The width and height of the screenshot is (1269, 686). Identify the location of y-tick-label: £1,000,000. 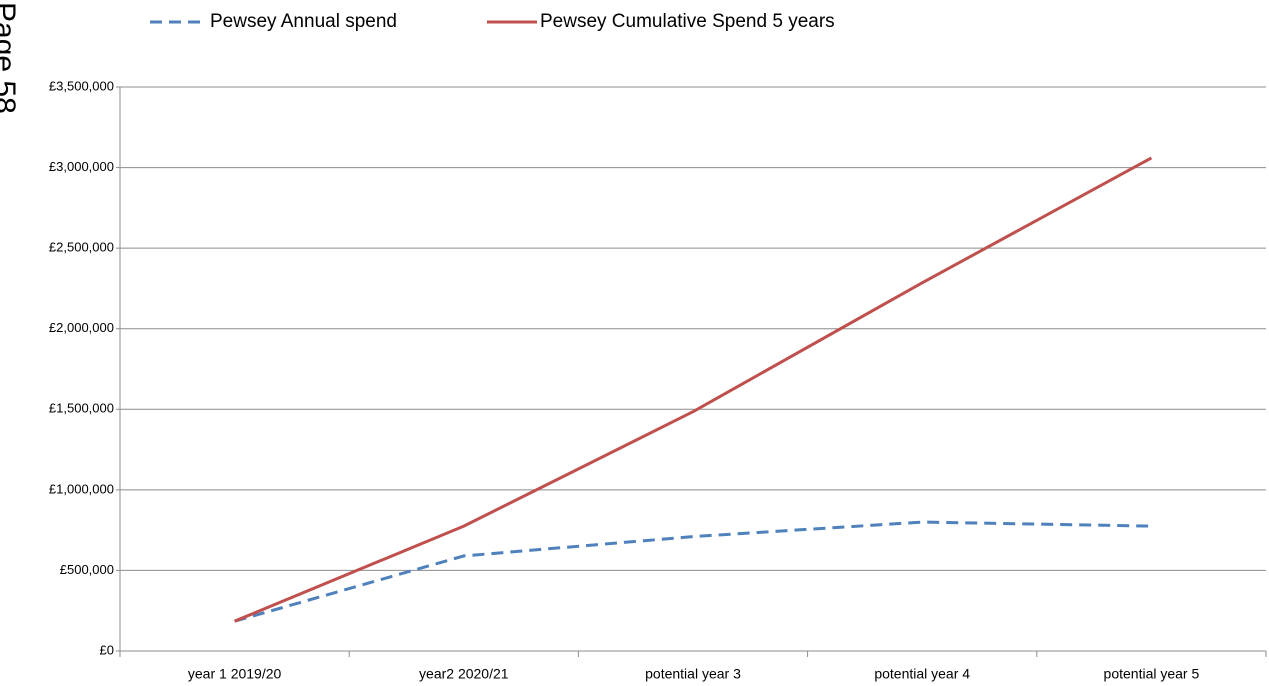
(81, 488).